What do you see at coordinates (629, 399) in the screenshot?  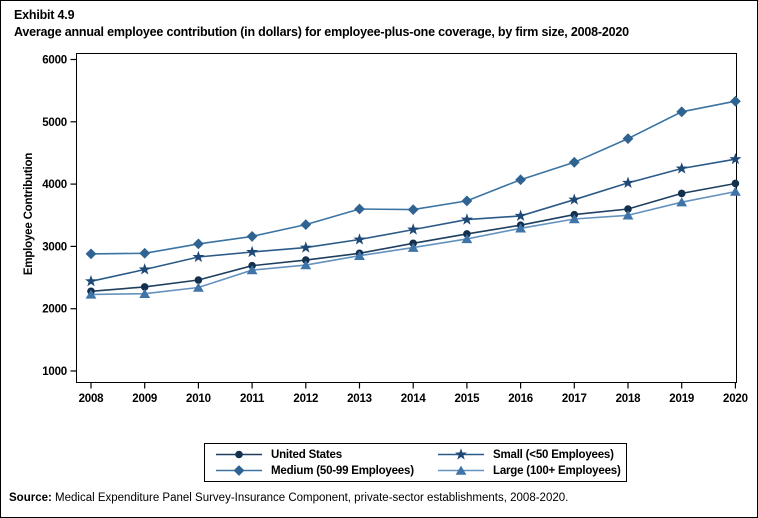 I see `x-tick-label: 2018` at bounding box center [629, 399].